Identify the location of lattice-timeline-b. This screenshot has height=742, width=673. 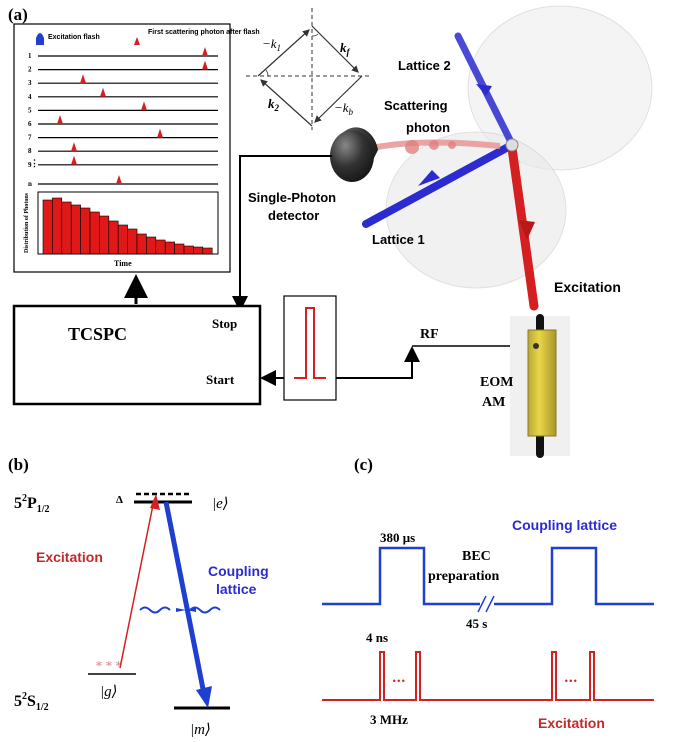
(574, 576).